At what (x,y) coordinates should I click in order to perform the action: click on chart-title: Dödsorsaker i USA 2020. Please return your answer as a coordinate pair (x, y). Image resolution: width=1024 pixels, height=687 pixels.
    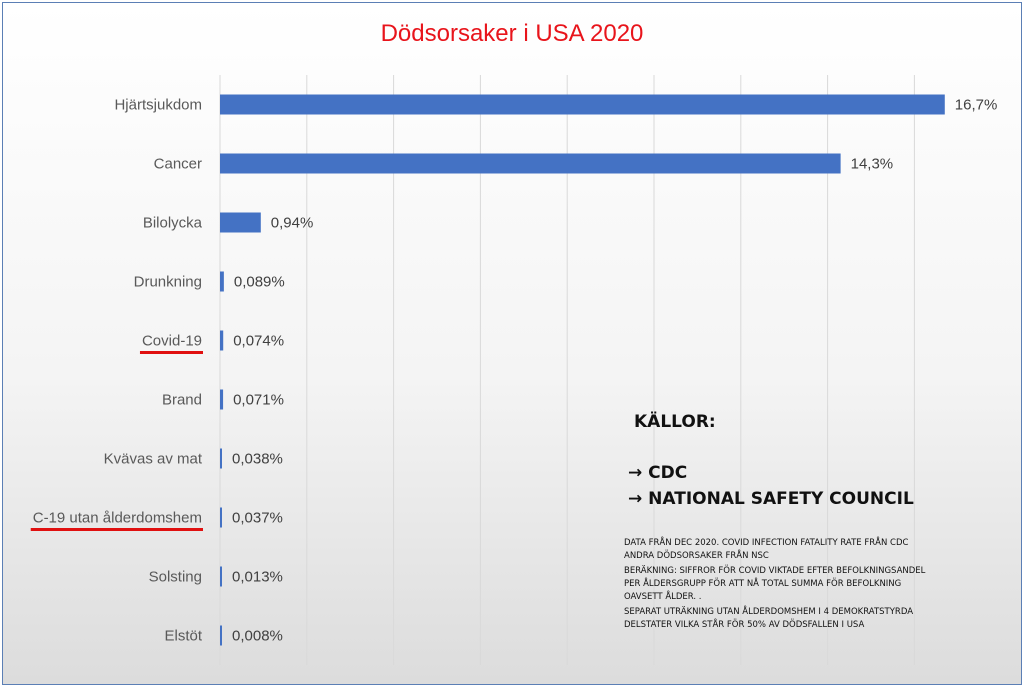
    Looking at the image, I should click on (512, 33).